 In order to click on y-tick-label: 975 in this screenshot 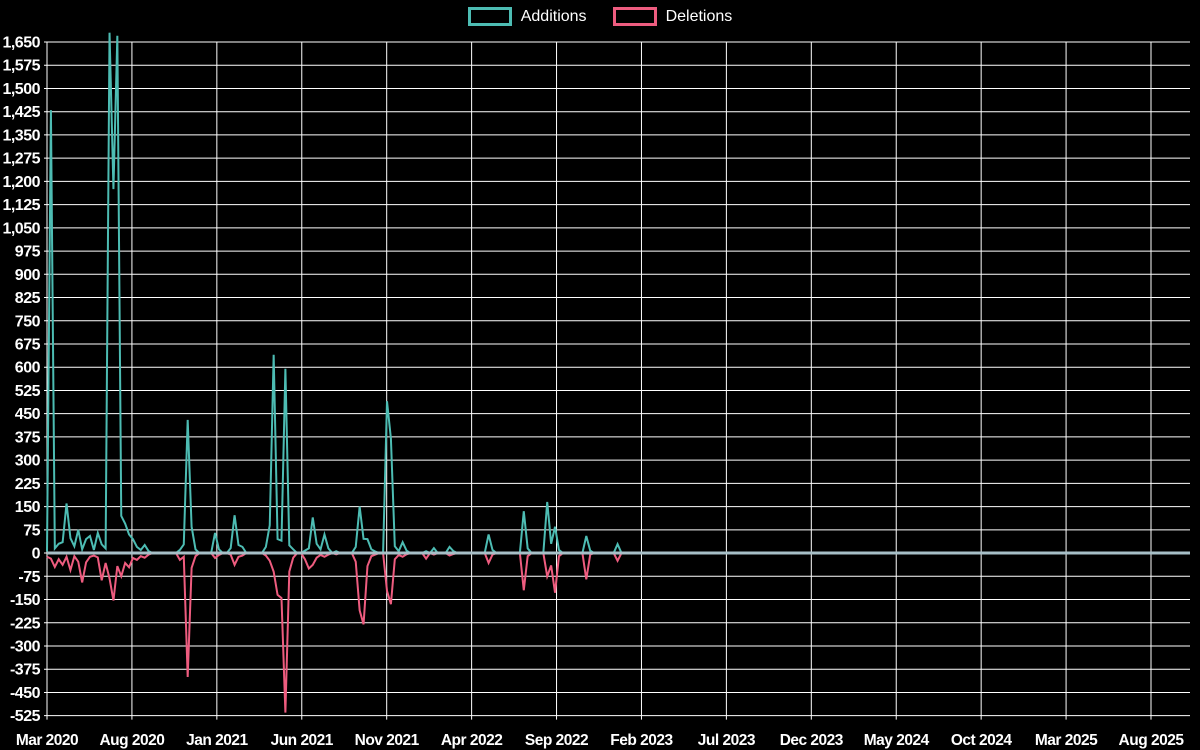, I will do `click(28, 252)`.